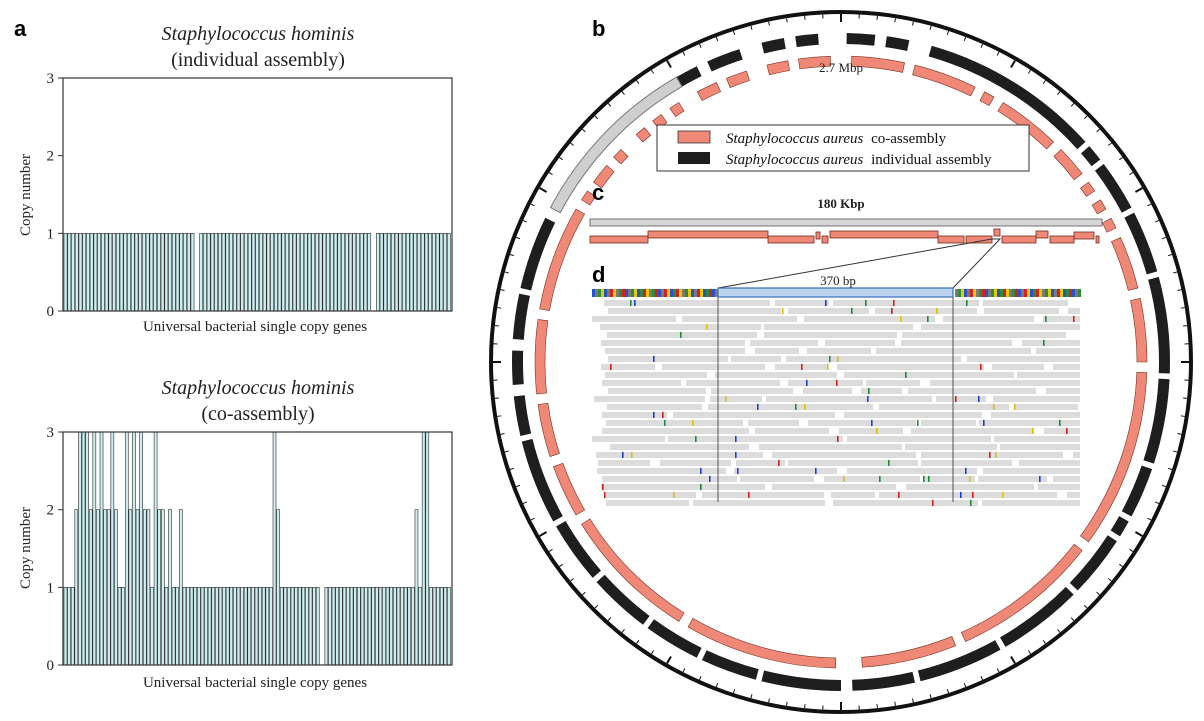 The image size is (1204, 721). What do you see at coordinates (598, 274) in the screenshot?
I see `panel-d-letter: d` at bounding box center [598, 274].